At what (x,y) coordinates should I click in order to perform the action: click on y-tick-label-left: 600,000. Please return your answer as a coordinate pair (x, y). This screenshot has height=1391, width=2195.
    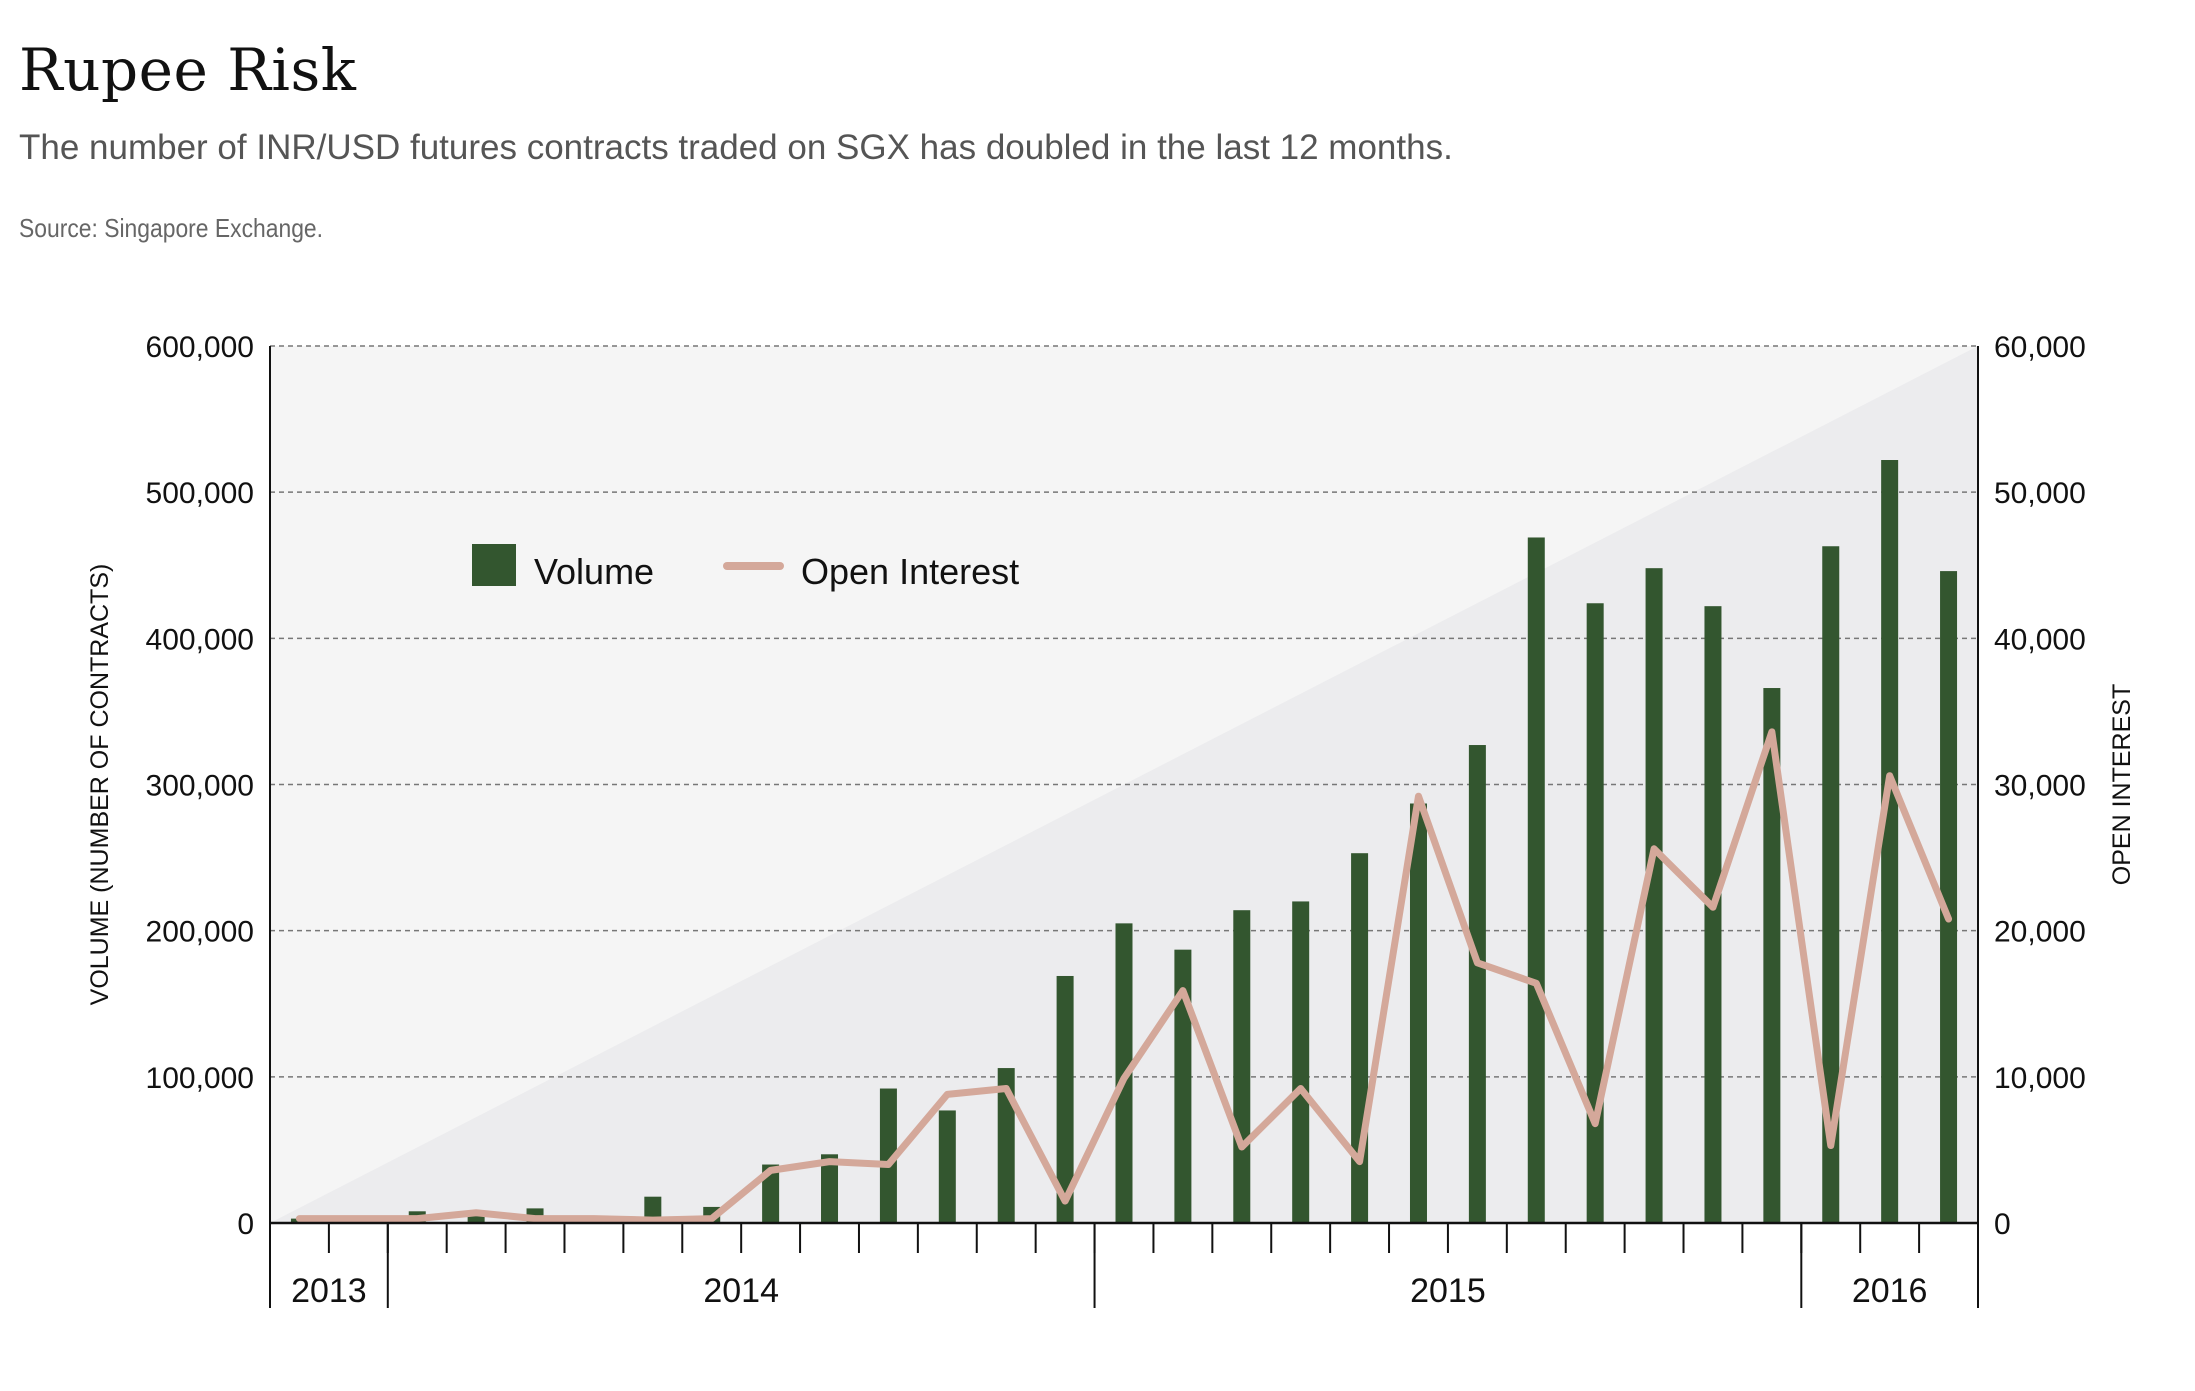
    Looking at the image, I should click on (200, 347).